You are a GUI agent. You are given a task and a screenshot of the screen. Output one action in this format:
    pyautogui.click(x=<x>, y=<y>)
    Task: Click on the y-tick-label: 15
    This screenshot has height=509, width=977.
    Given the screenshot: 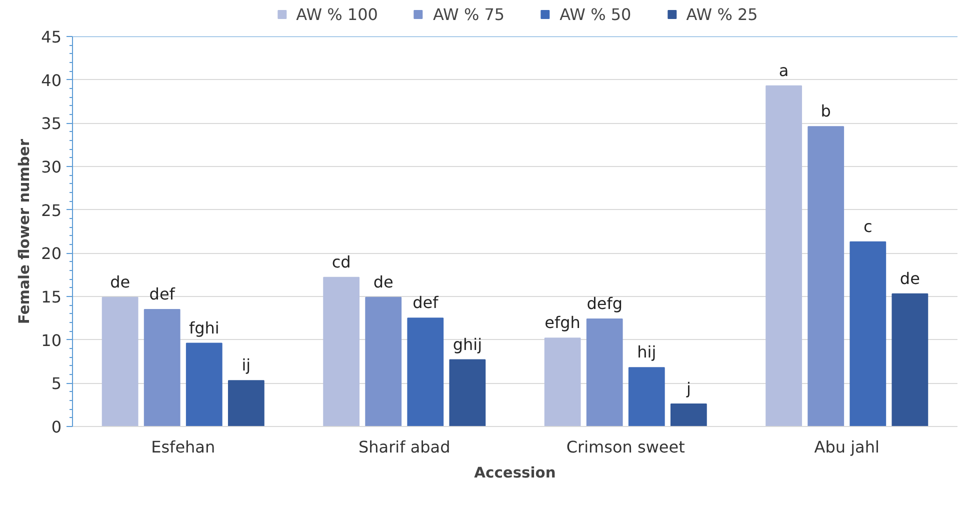 What is the action you would take?
    pyautogui.click(x=51, y=297)
    